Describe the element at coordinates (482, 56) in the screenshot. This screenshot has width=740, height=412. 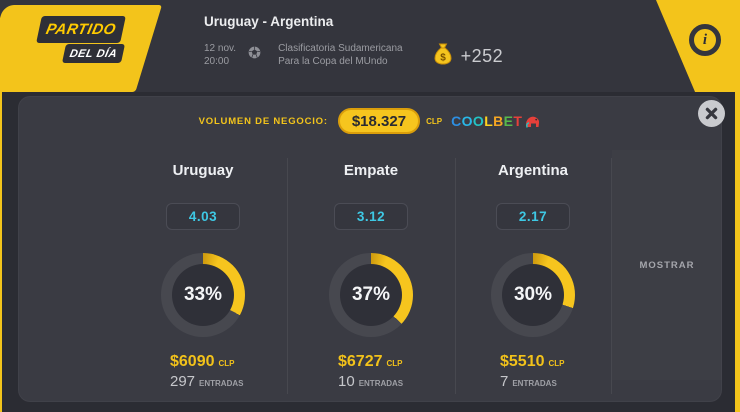
I see `boost-odds-value: +252` at that location.